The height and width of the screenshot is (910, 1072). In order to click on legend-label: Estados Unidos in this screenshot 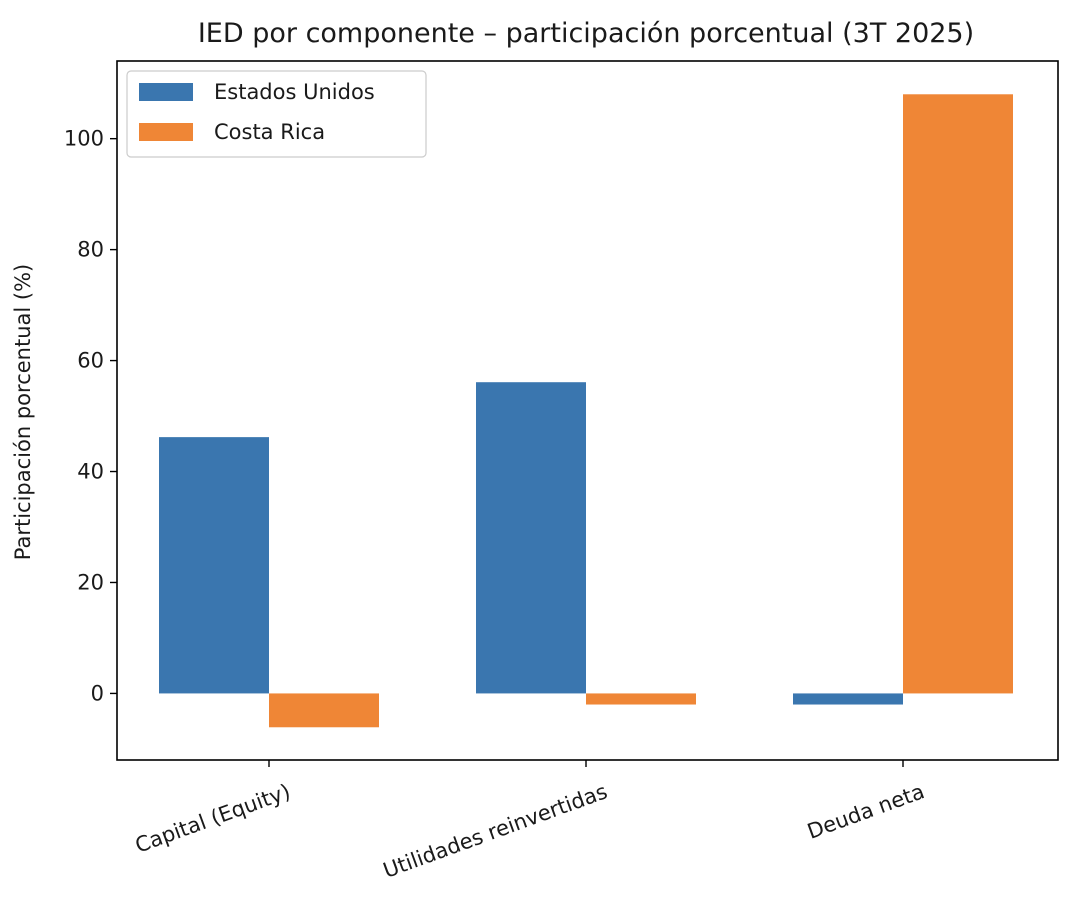, I will do `click(294, 92)`.